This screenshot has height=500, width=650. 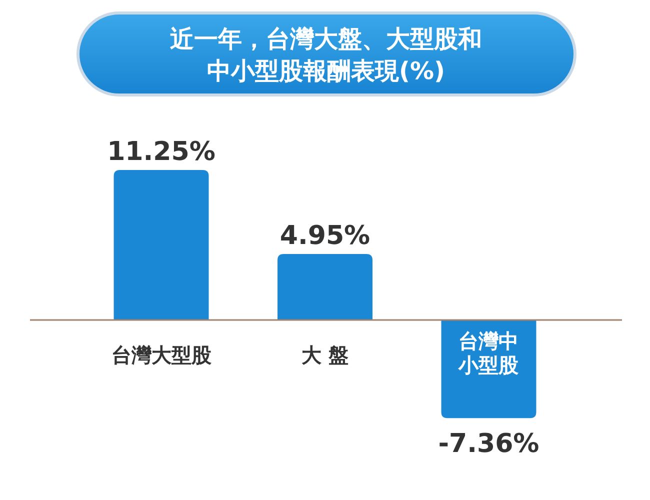 What do you see at coordinates (161, 152) in the screenshot?
I see `data-label: 11.25%` at bounding box center [161, 152].